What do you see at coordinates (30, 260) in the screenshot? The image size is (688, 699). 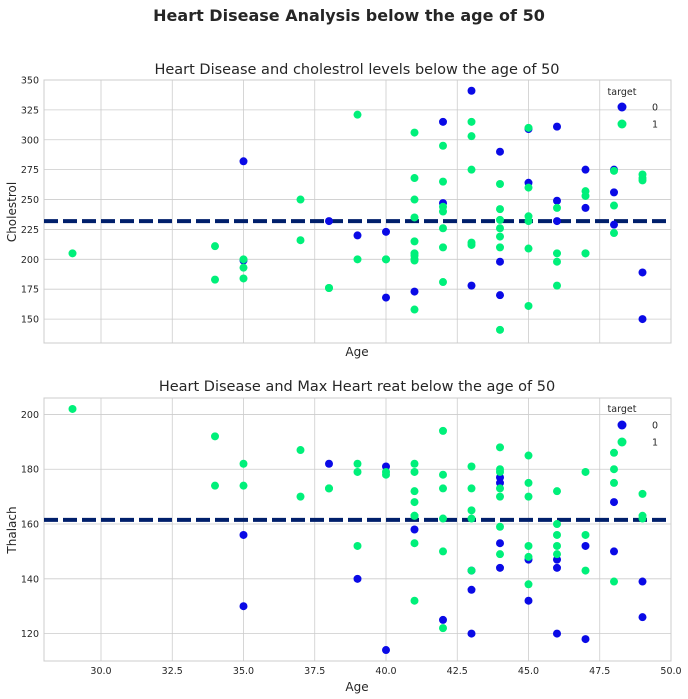 I see `cholesterol-y-tick-label: 200` at bounding box center [30, 260].